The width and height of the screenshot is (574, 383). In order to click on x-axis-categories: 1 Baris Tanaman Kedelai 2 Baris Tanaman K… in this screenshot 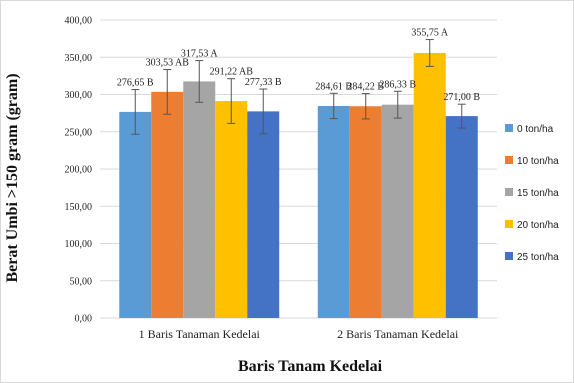, I will do `click(299, 334)`.